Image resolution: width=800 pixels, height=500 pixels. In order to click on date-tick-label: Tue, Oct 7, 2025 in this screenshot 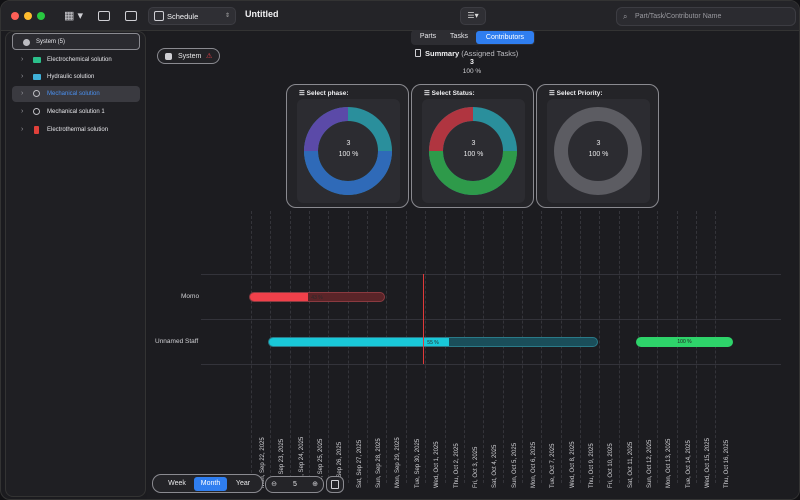, I will do `click(553, 465)`.